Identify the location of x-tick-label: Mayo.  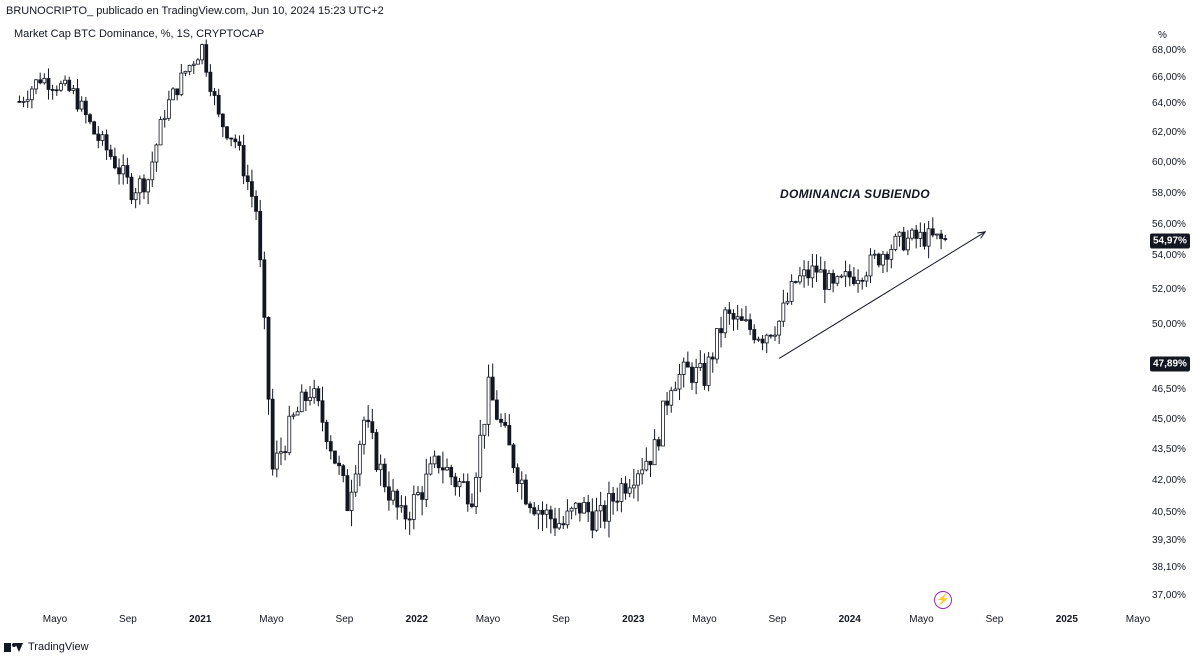
(488, 619).